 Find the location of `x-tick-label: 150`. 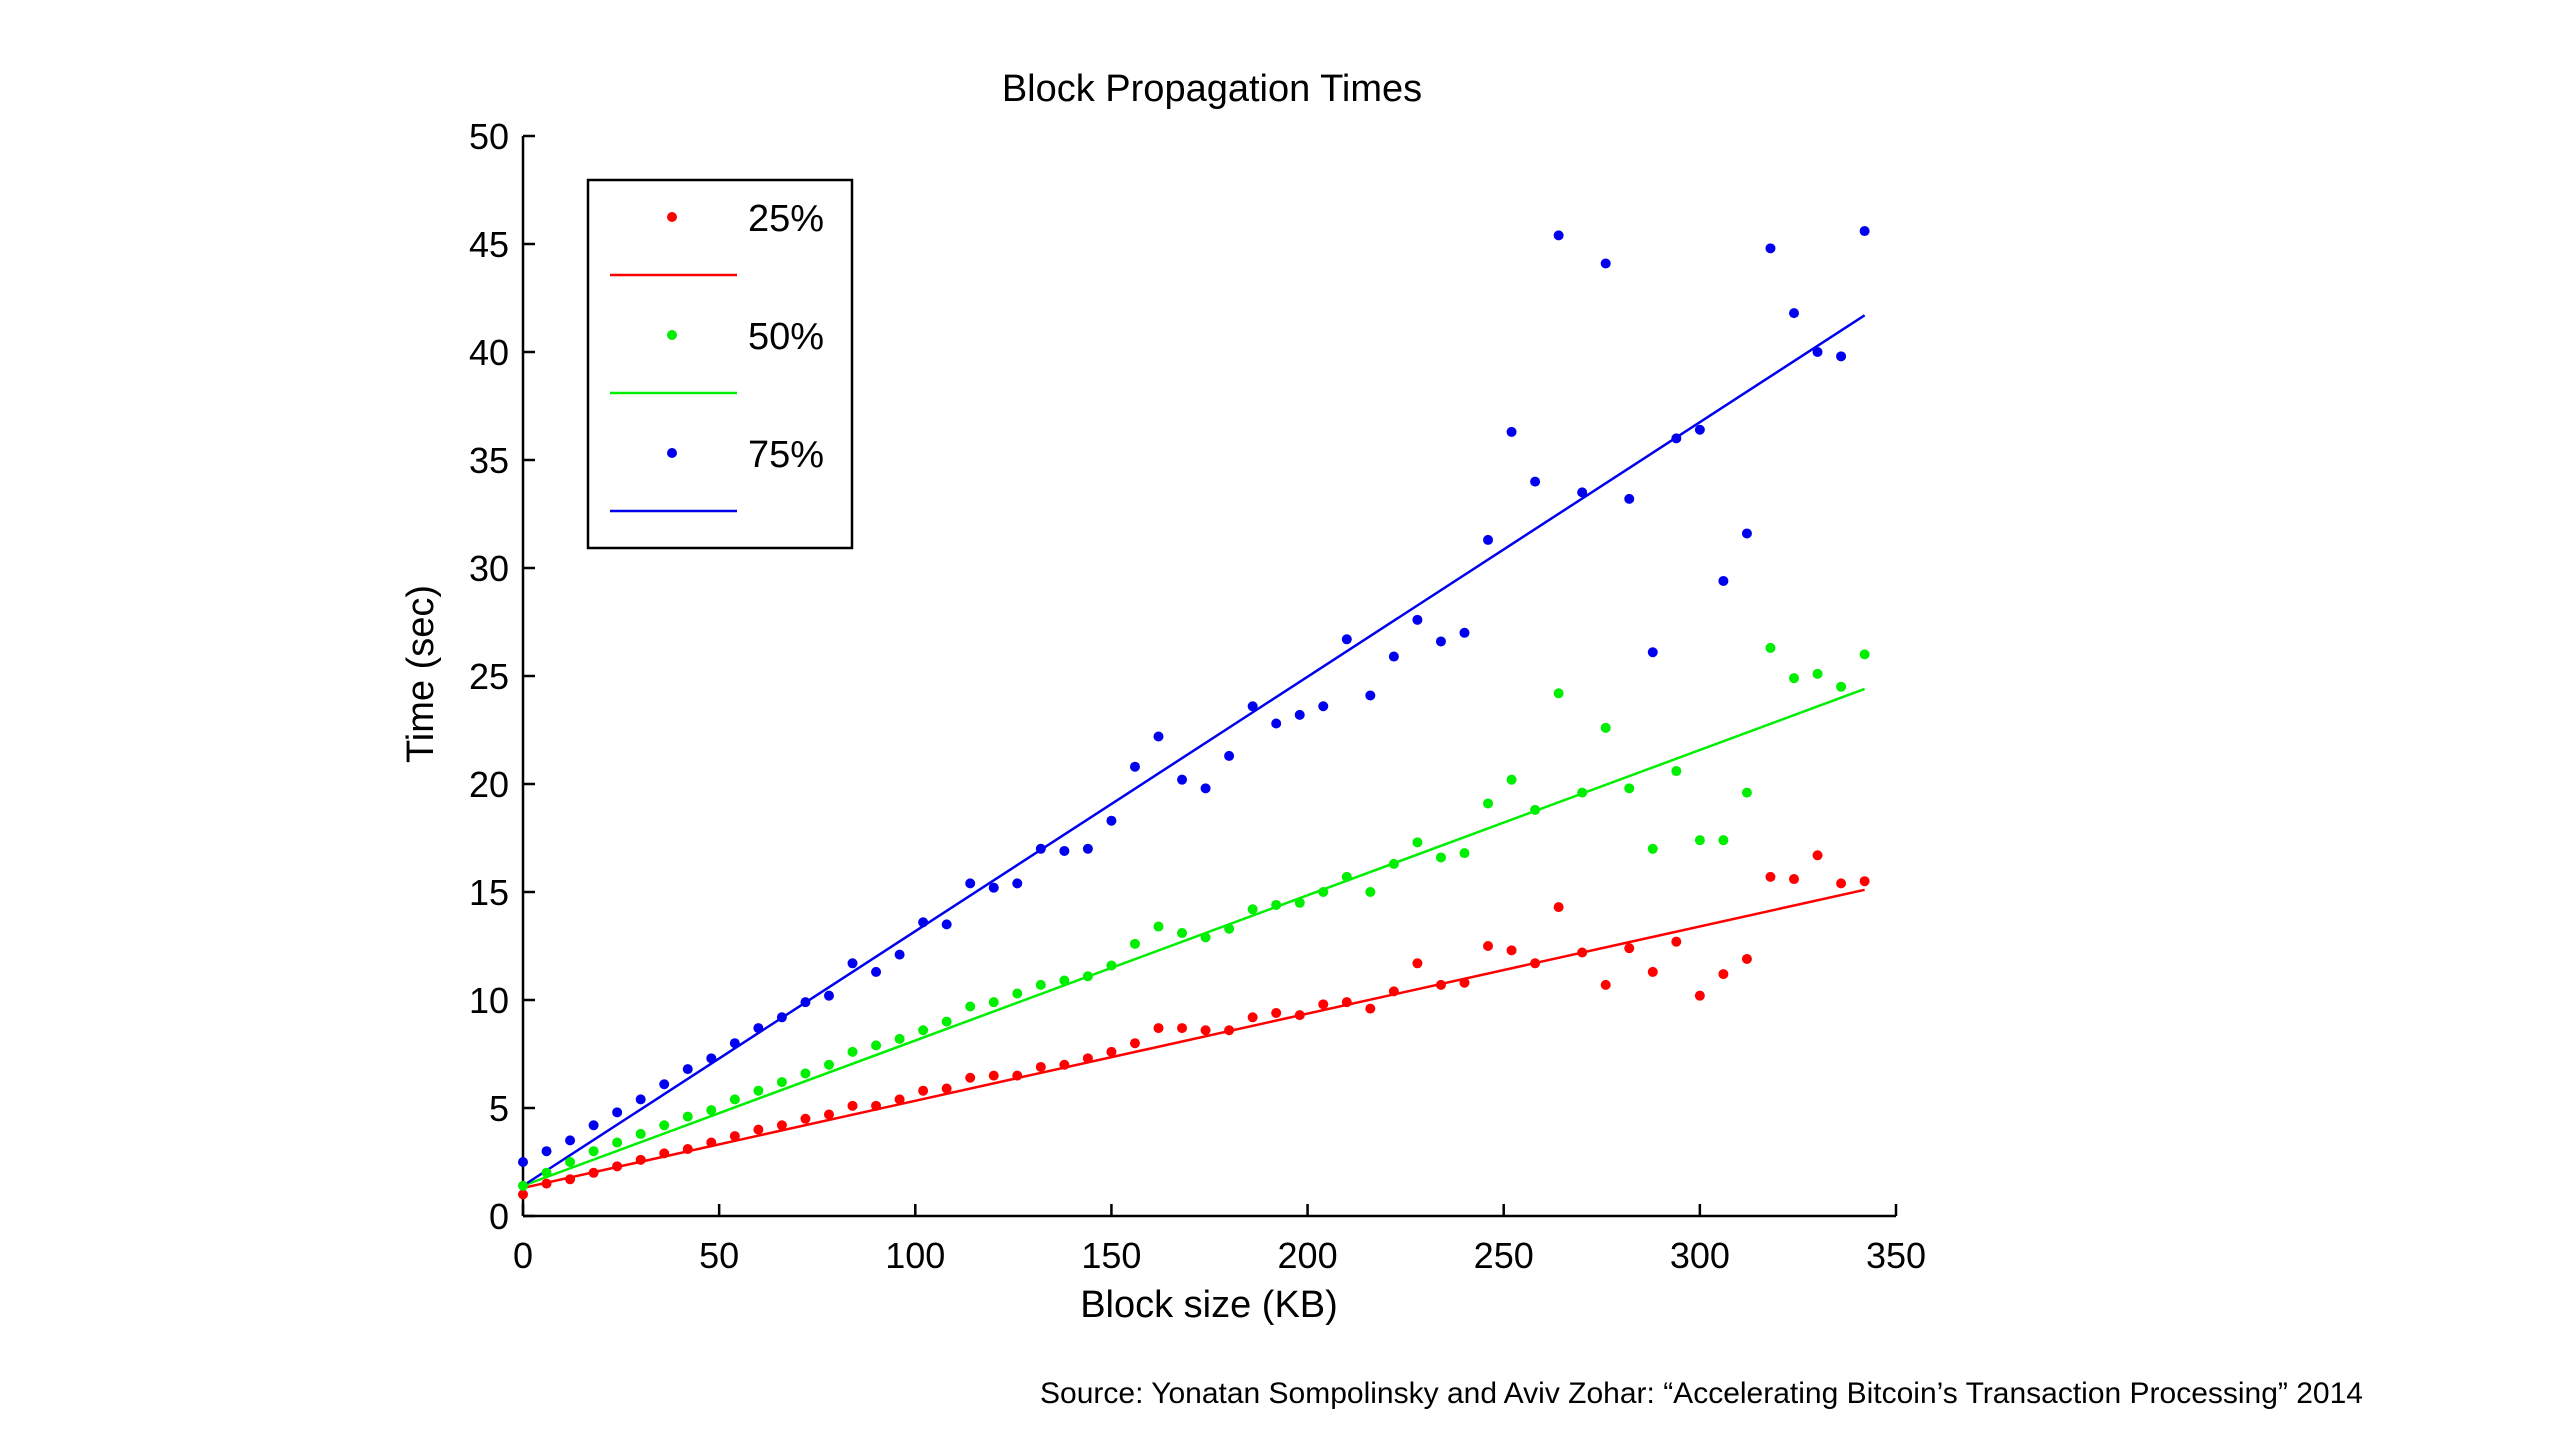

x-tick-label: 150 is located at coordinates (1111, 1255).